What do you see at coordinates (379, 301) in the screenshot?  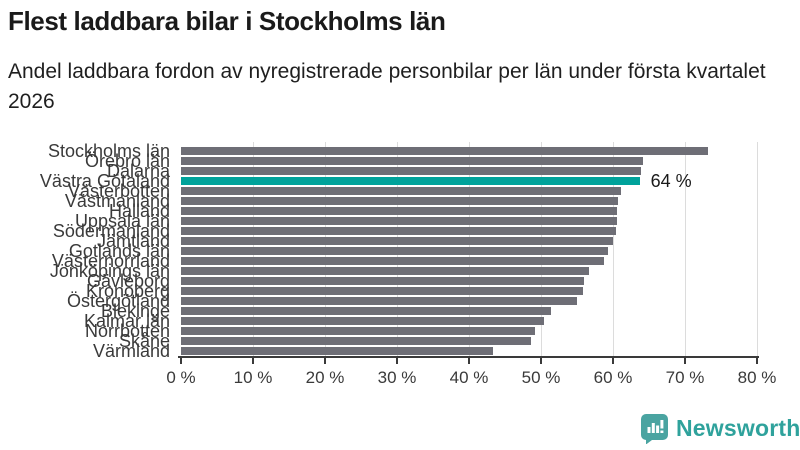 I see `bar-Östergötland` at bounding box center [379, 301].